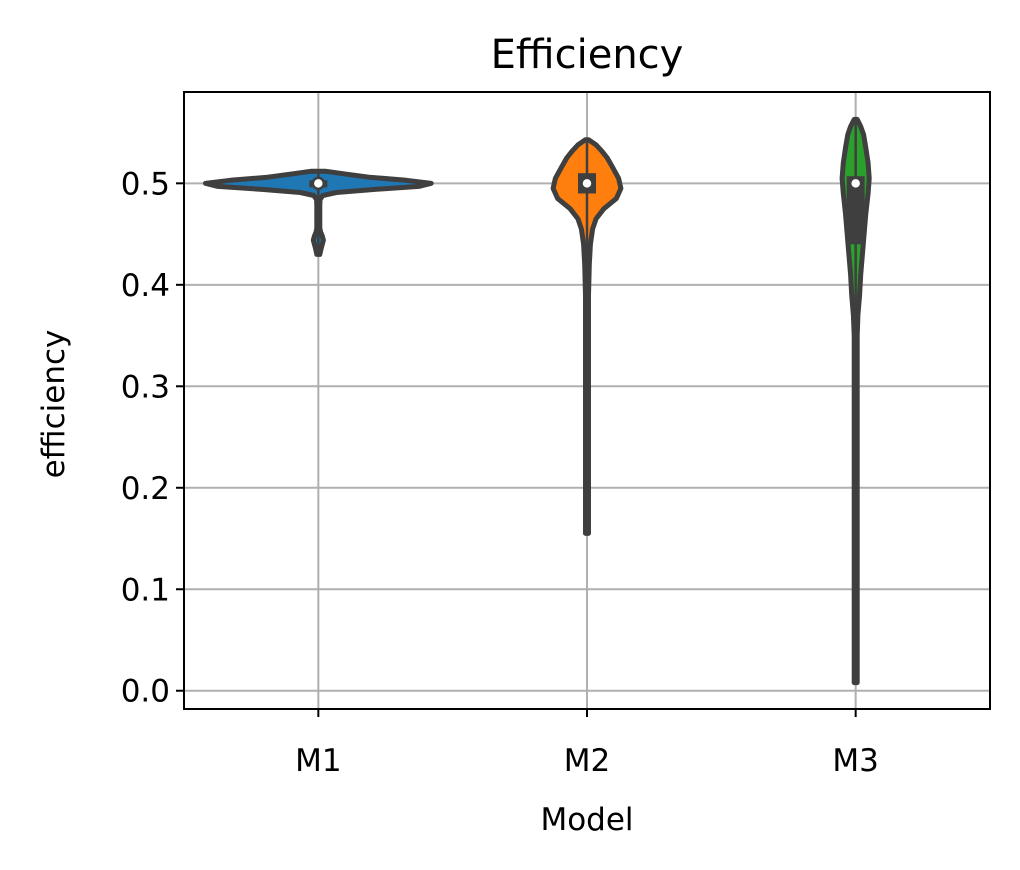 Image resolution: width=1020 pixels, height=870 pixels. Describe the element at coordinates (145, 387) in the screenshot. I see `y-tick-label: 0.3` at that location.